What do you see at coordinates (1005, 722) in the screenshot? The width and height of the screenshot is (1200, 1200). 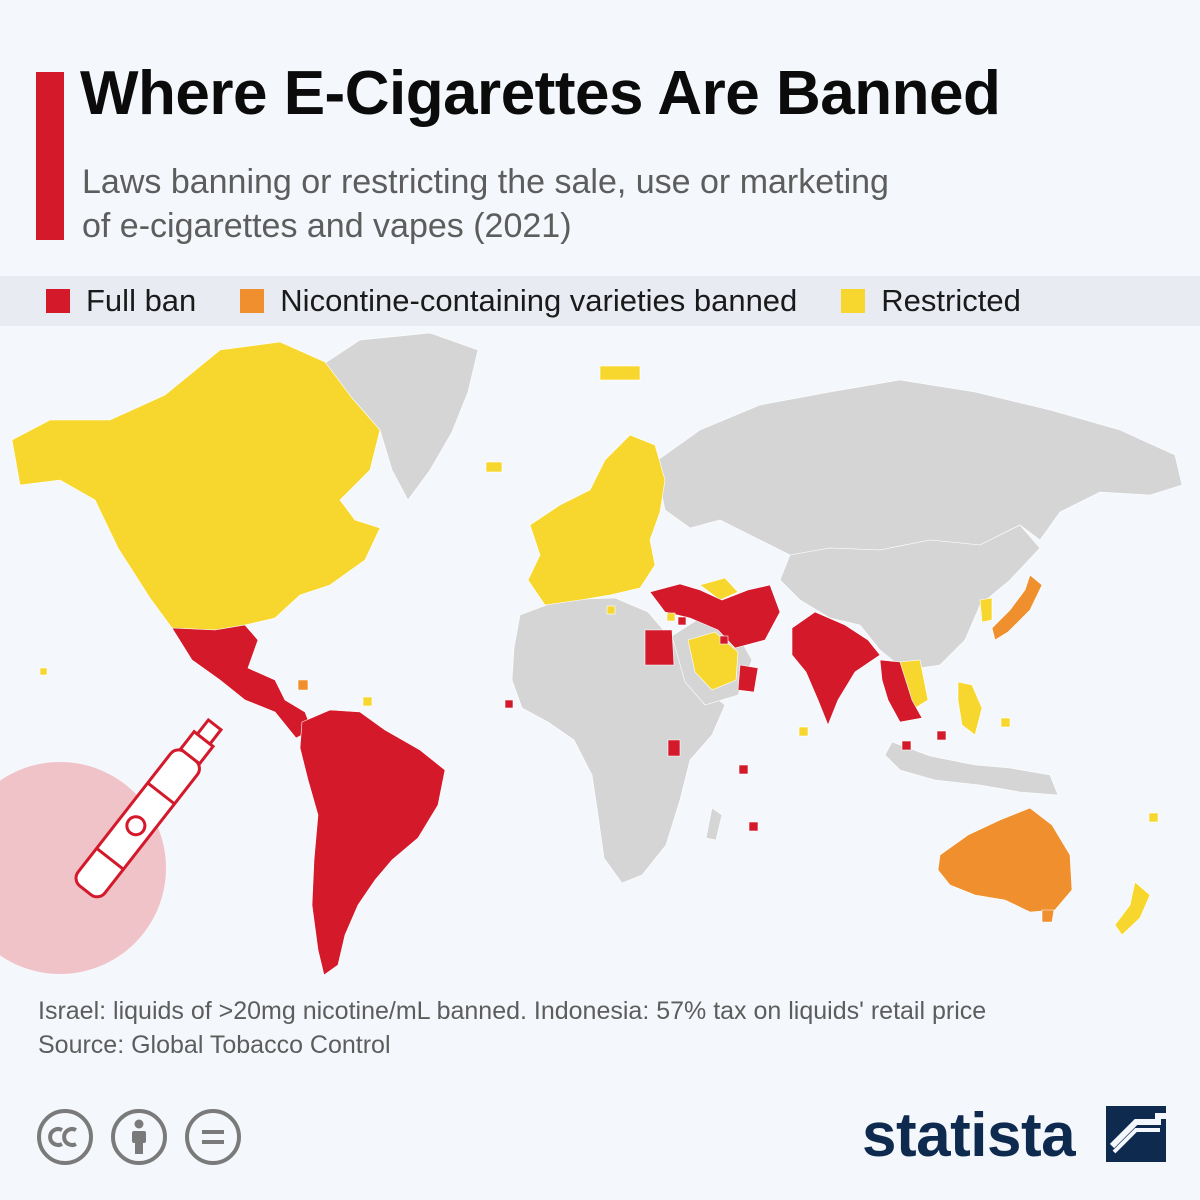 I see `marker-palau` at bounding box center [1005, 722].